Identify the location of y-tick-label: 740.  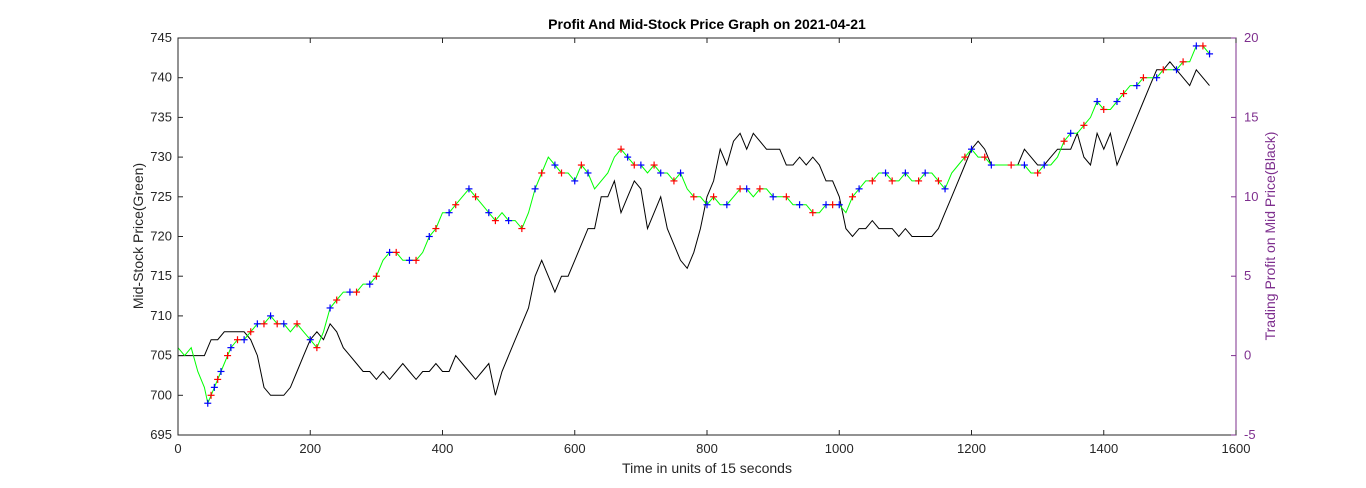
(161, 77).